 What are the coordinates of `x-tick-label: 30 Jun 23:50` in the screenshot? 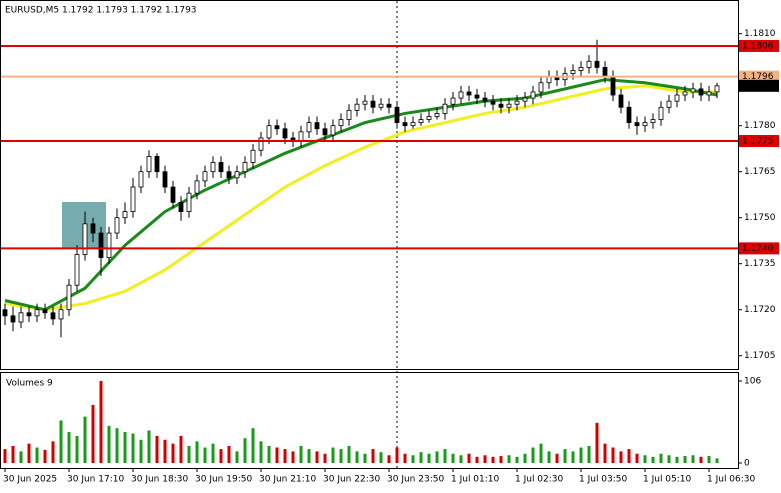 It's located at (415, 480).